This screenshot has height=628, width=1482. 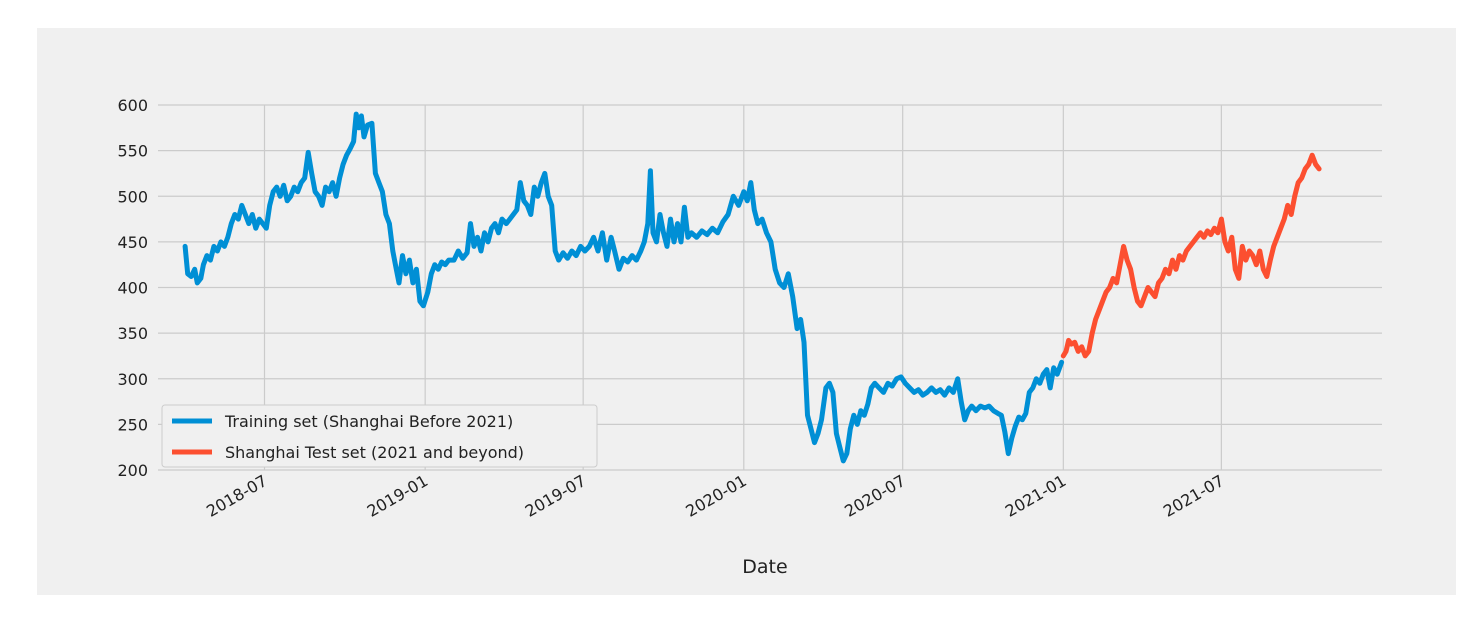 I want to click on y-tick-label: 250, so click(x=132, y=424).